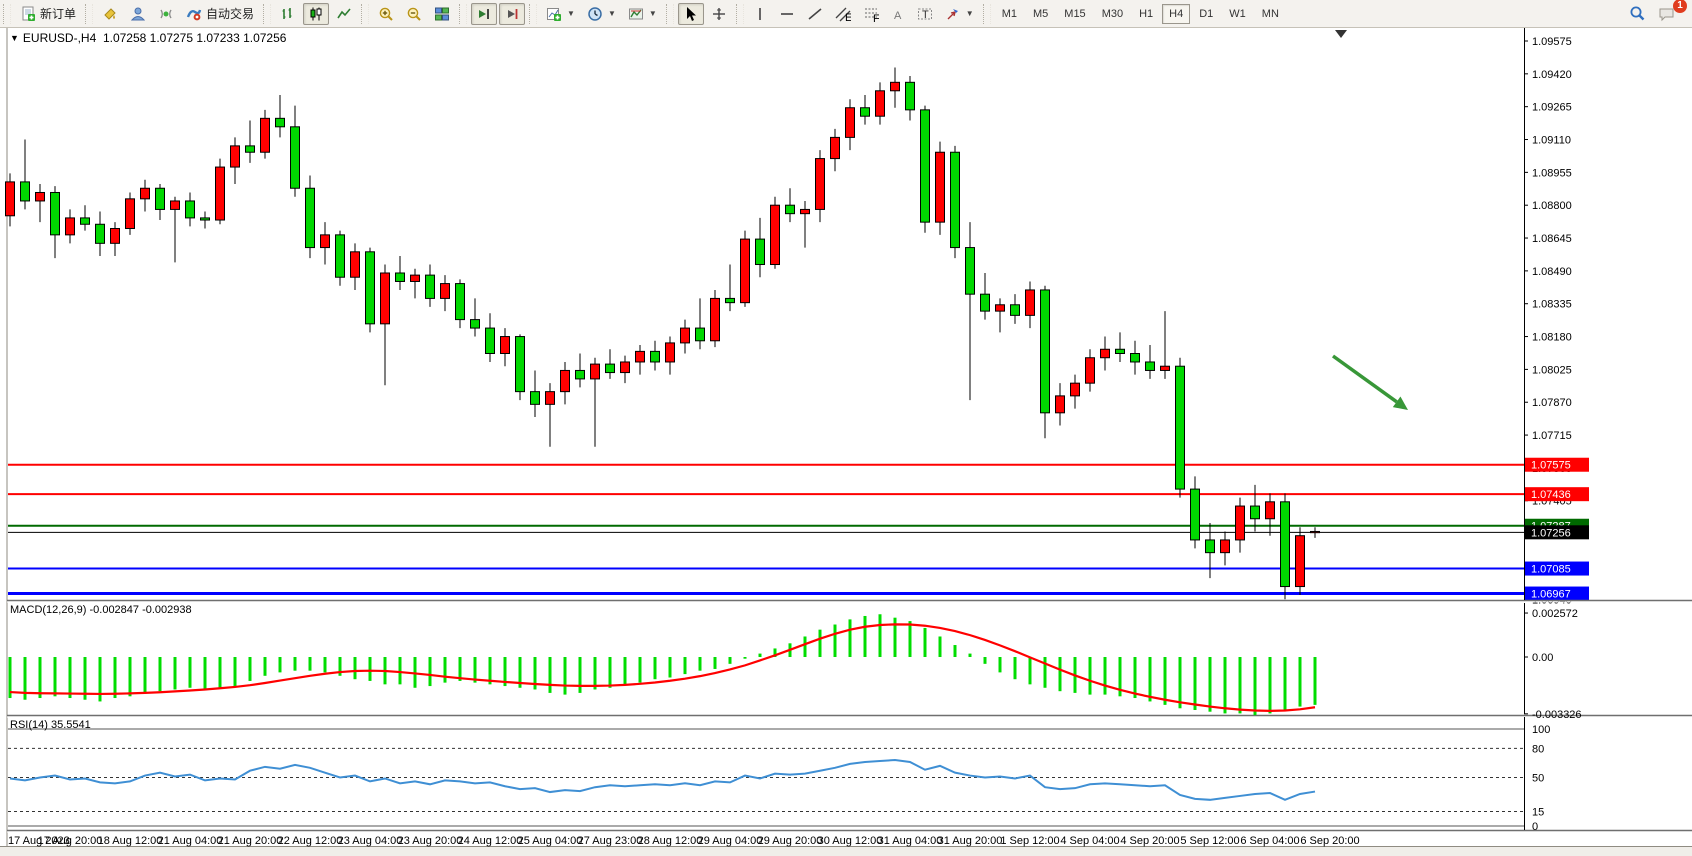 This screenshot has width=1692, height=856. I want to click on macd-axis-label: 0.00, so click(1542, 658).